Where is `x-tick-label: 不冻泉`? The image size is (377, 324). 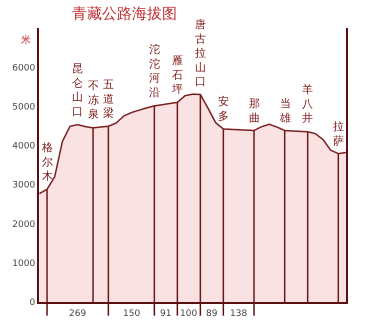 x-tick-label: 不冻泉 is located at coordinates (93, 100).